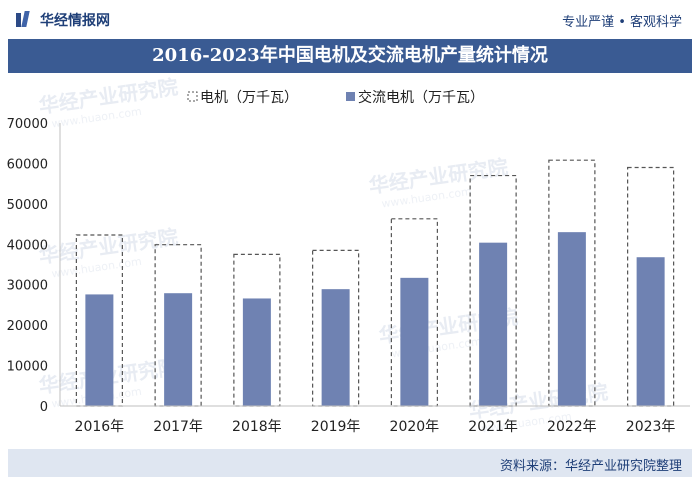 The image size is (700, 485). What do you see at coordinates (27, 286) in the screenshot?
I see `y-tick-label: 30000` at bounding box center [27, 286].